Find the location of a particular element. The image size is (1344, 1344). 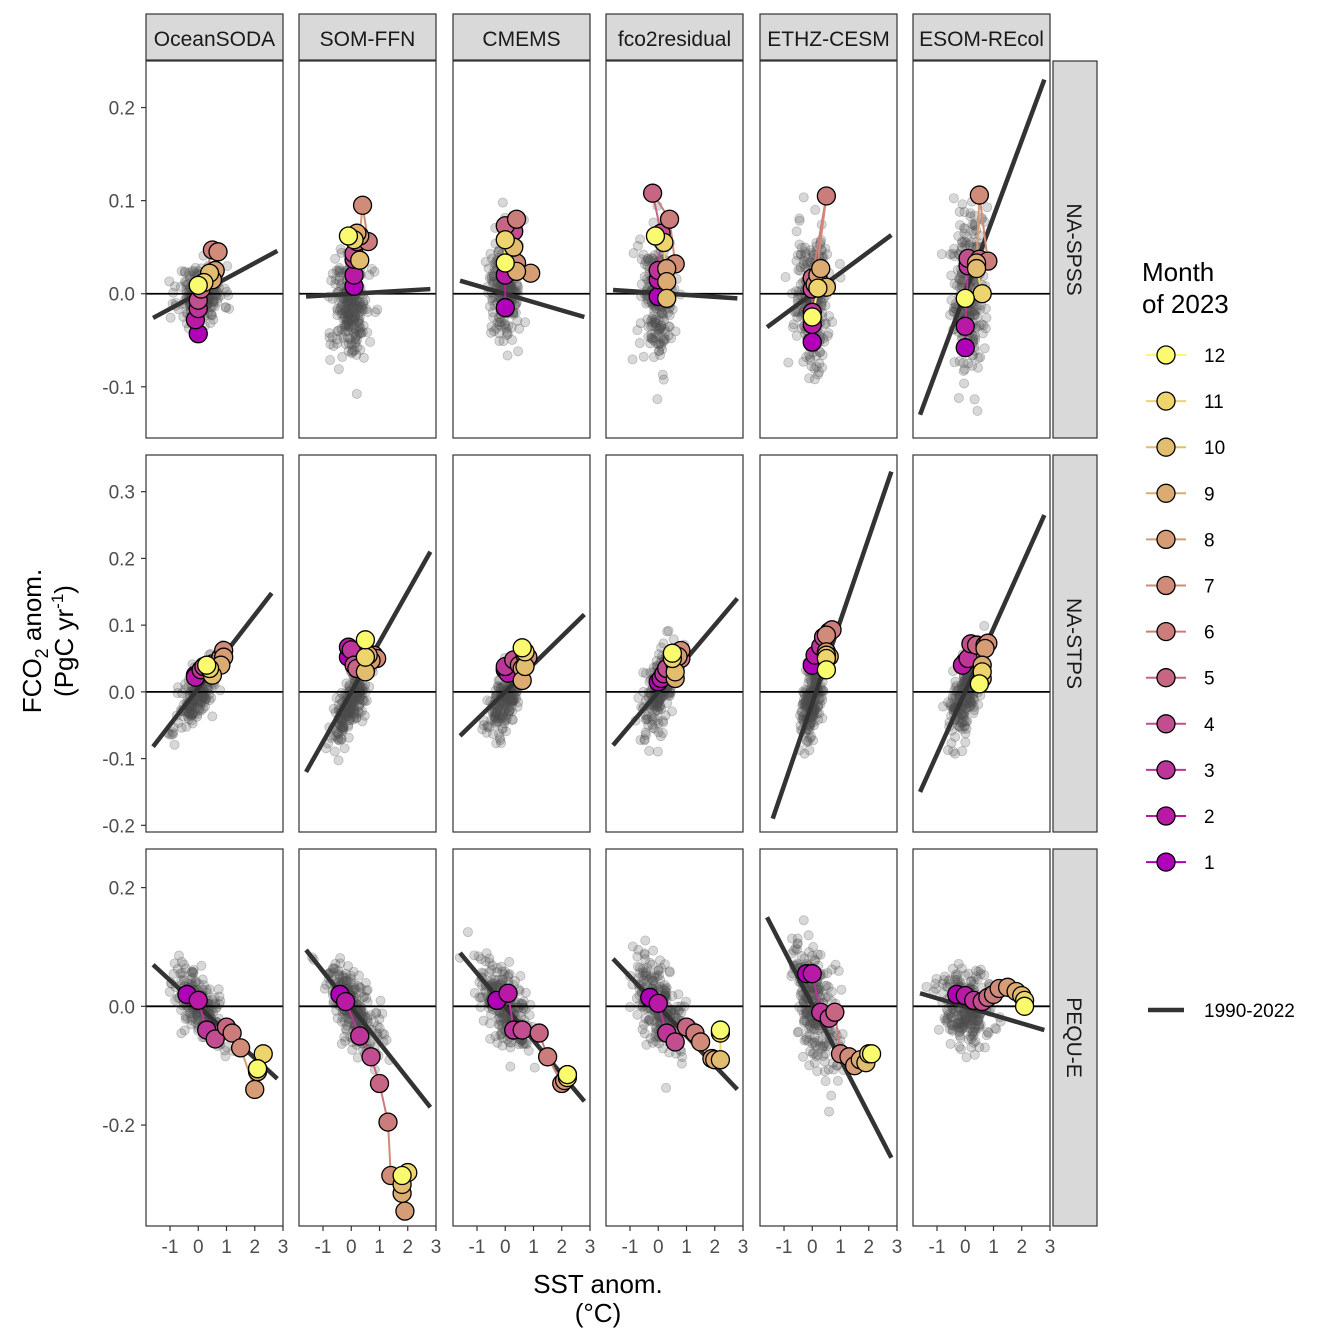

fit-line-1990-2022 is located at coordinates (982, 247).